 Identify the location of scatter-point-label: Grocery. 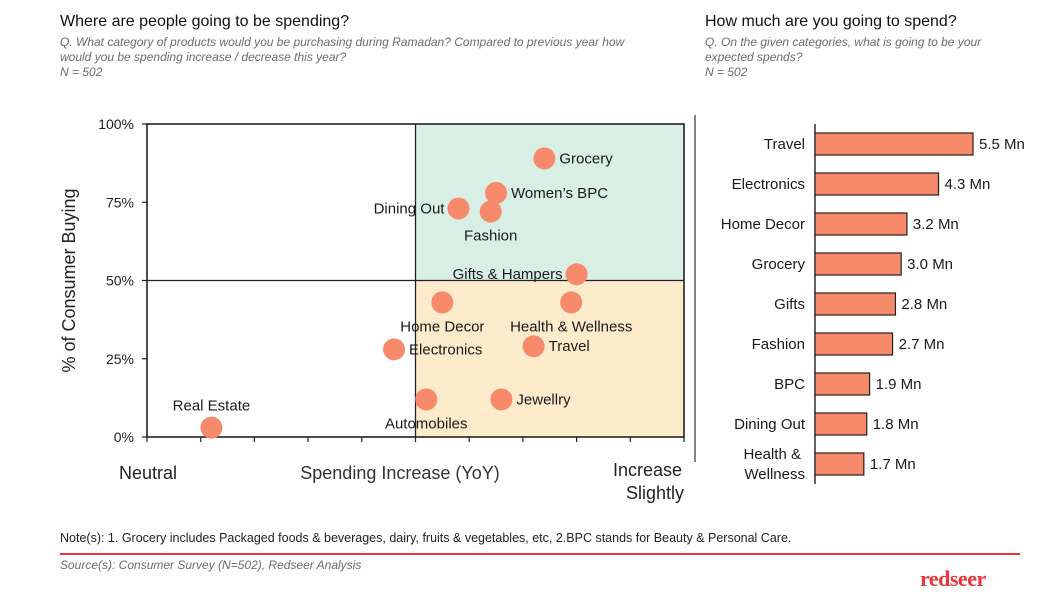
(586, 158).